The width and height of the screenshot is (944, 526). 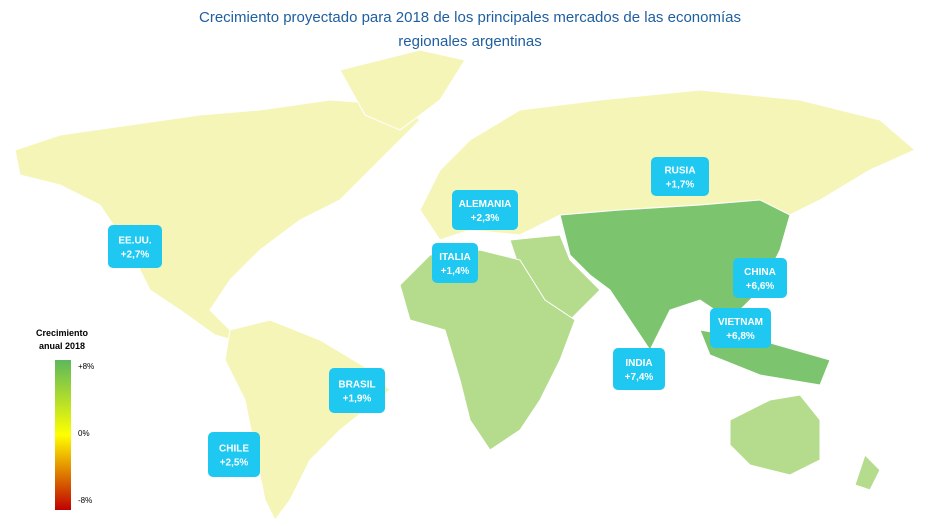 I want to click on country-name: RUSIA, so click(x=679, y=171).